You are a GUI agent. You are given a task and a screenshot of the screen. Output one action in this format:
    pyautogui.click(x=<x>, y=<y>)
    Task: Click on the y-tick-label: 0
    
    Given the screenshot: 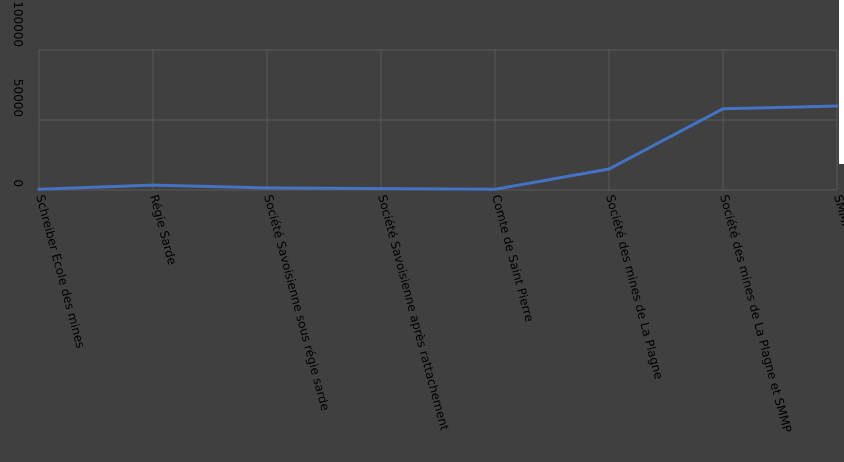 What is the action you would take?
    pyautogui.click(x=18, y=183)
    